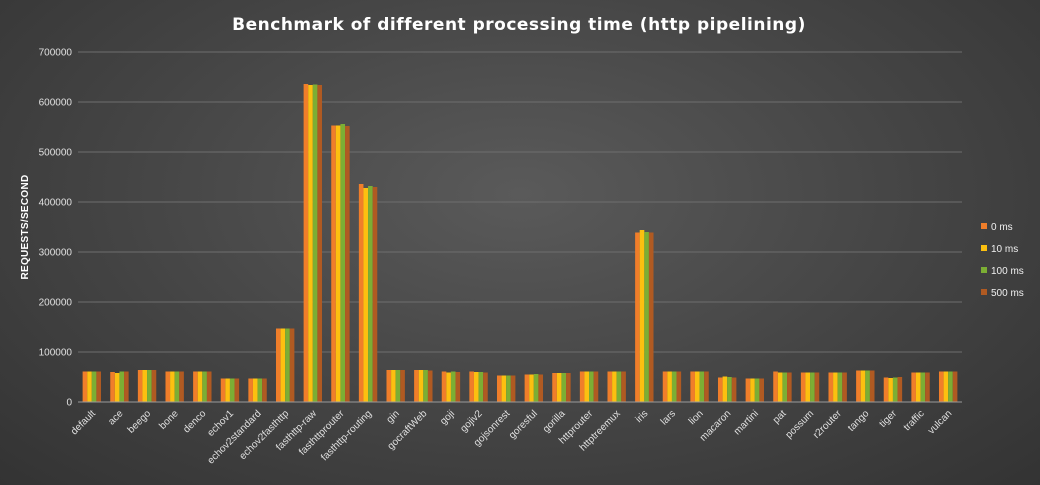 The height and width of the screenshot is (485, 1040). What do you see at coordinates (56, 203) in the screenshot?
I see `y-tick-label: 400000` at bounding box center [56, 203].